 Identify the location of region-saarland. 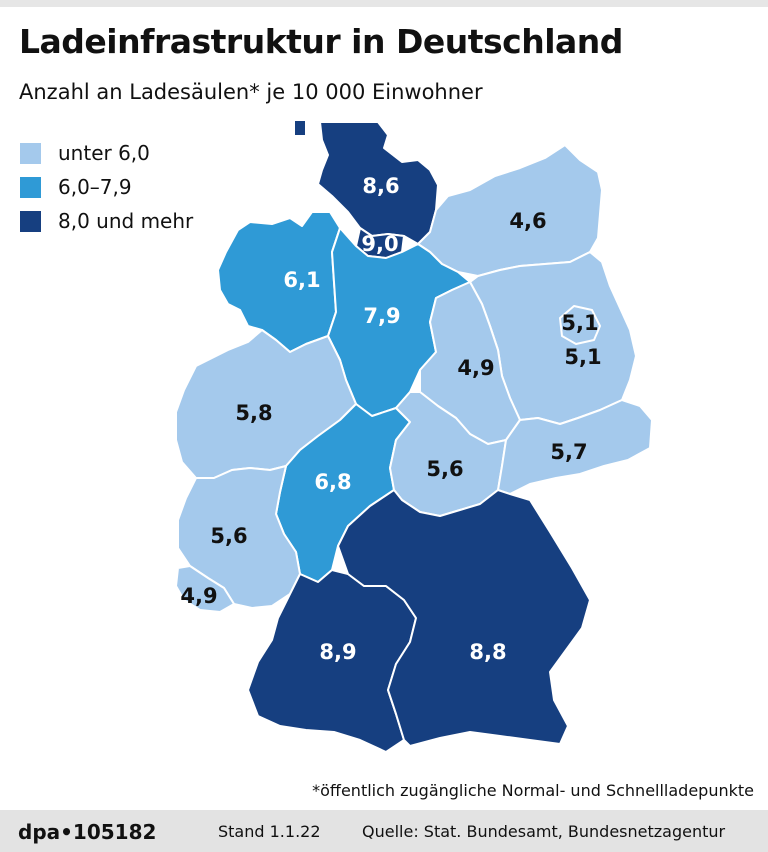
(205, 589).